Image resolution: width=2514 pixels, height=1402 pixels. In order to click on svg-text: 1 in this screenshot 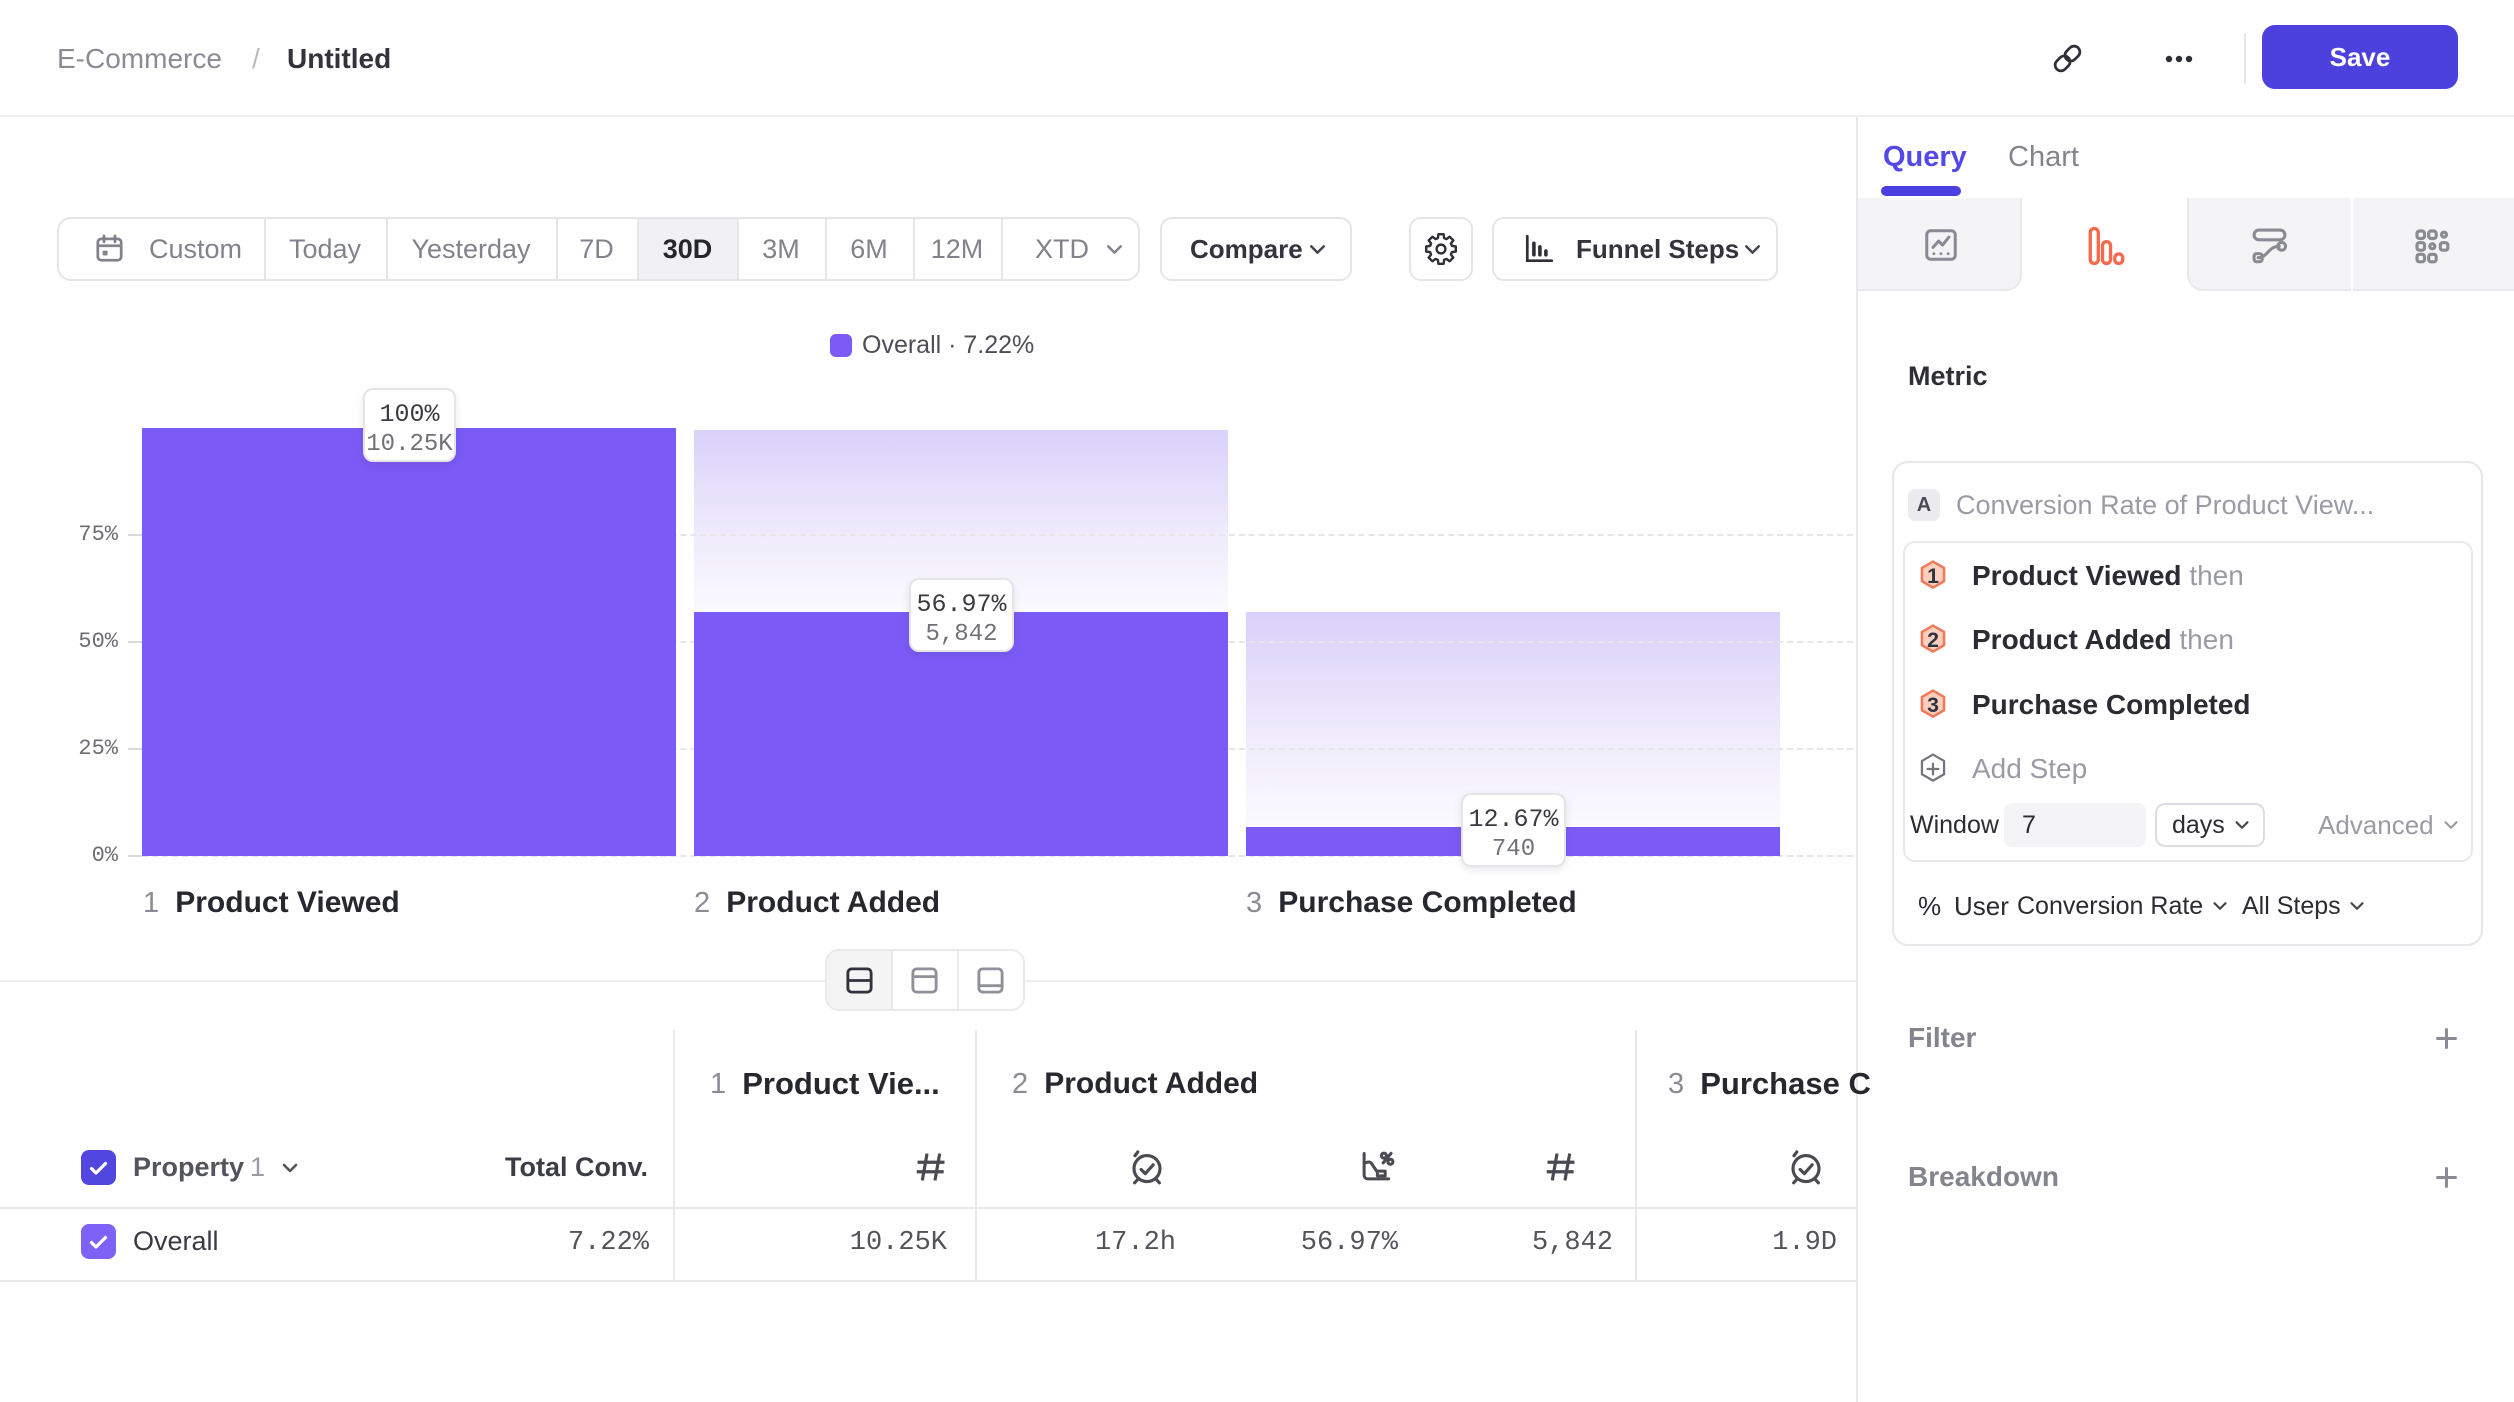, I will do `click(1933, 576)`.